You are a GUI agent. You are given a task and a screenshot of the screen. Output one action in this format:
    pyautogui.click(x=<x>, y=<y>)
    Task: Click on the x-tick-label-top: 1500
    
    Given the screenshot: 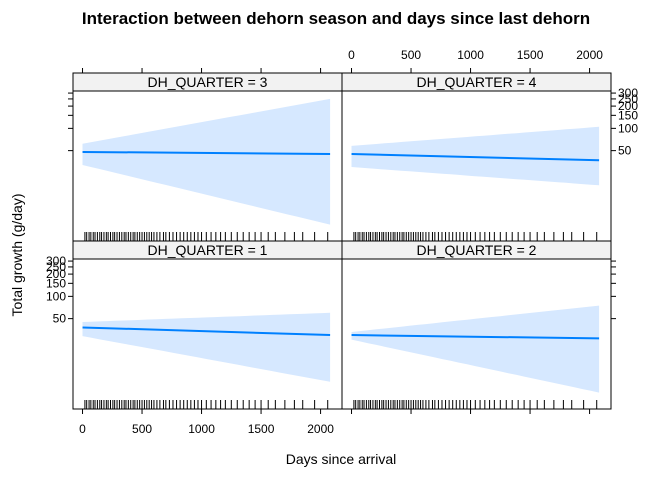 What is the action you would take?
    pyautogui.click(x=530, y=55)
    